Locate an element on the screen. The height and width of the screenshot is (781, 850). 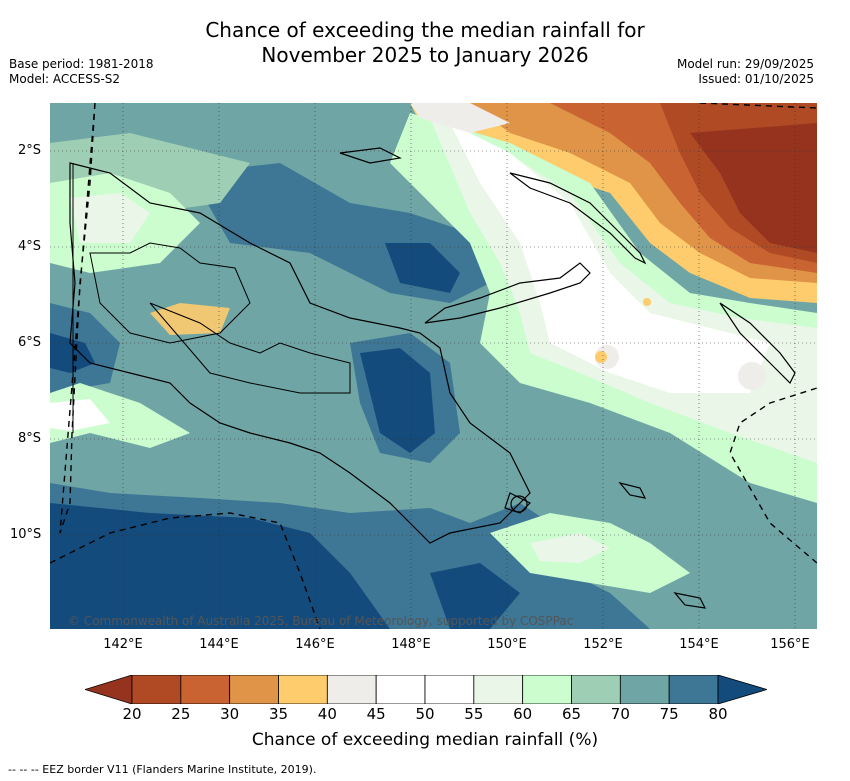
zone-50-east is located at coordinates (610, 258).